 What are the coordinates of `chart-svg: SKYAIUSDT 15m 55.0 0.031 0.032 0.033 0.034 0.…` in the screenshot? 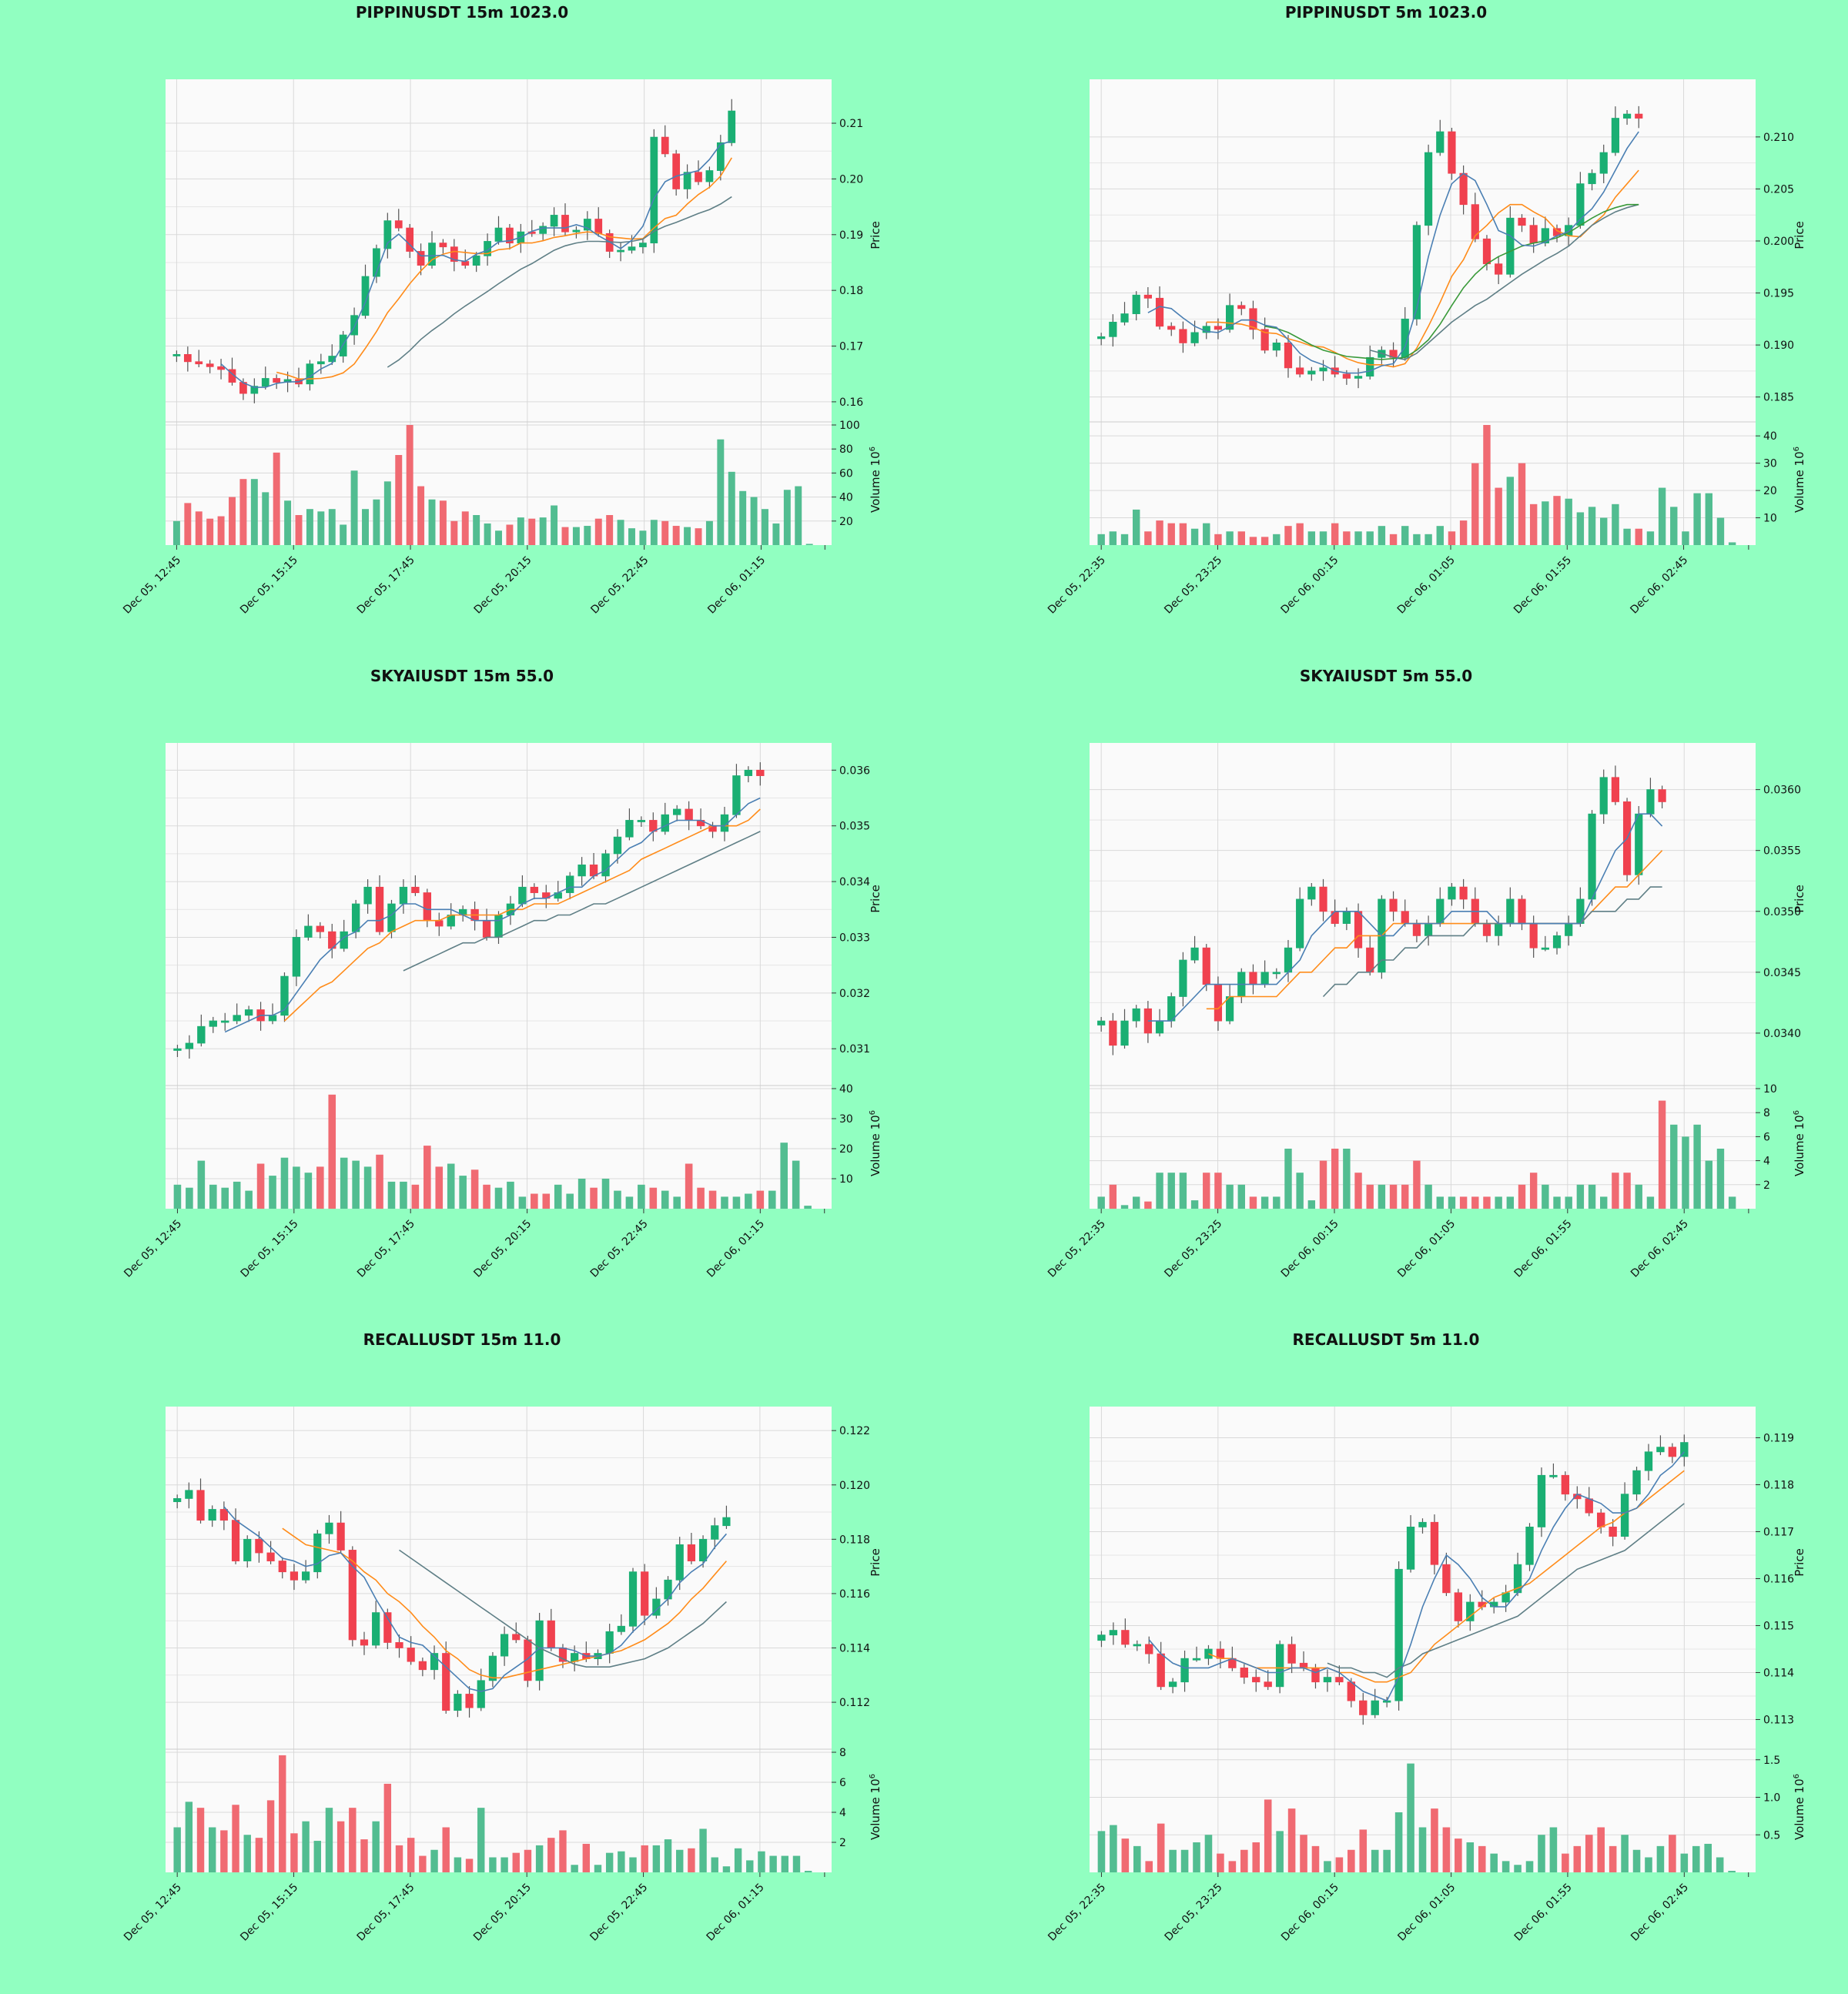 It's located at (502, 973).